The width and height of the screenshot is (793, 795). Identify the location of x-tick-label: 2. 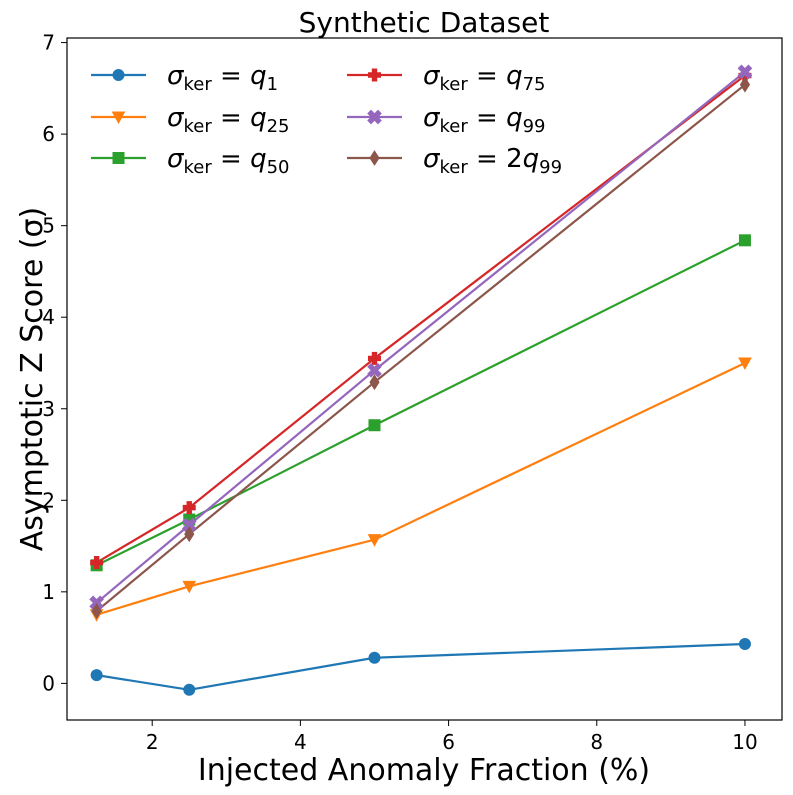
(152, 742).